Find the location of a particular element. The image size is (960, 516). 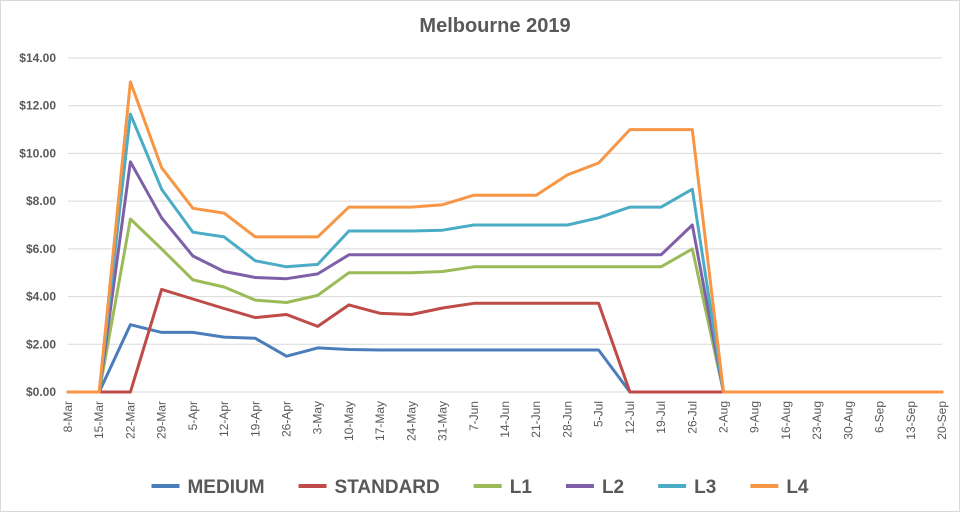

x-tick-label: 9-Aug is located at coordinates (755, 417).